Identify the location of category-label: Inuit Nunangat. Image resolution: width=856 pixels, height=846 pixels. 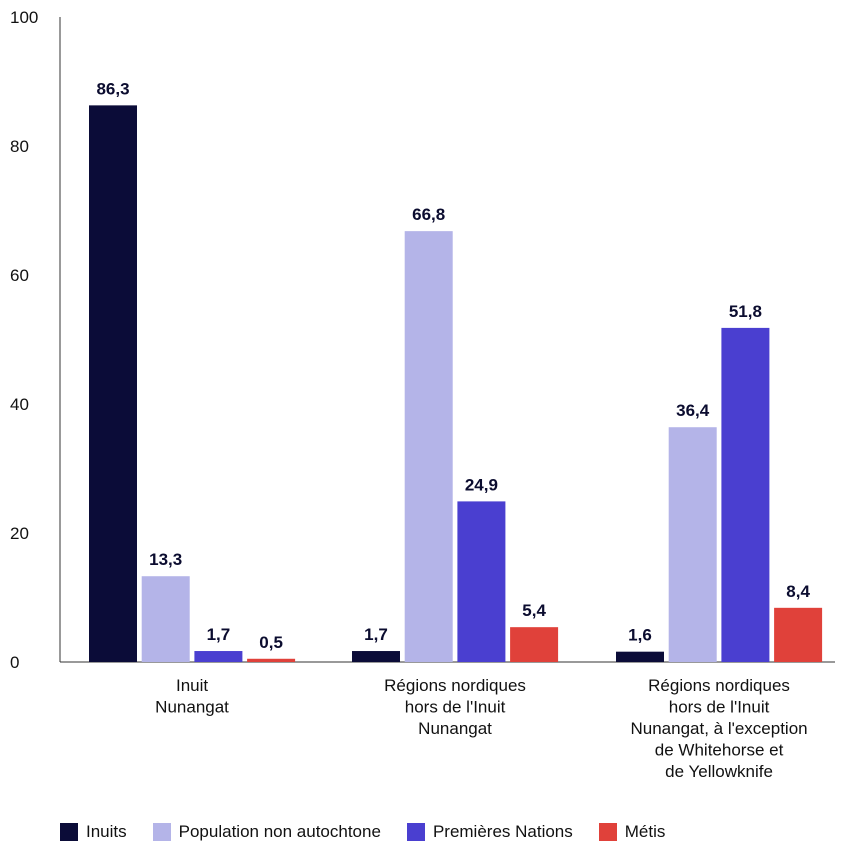
(192, 696).